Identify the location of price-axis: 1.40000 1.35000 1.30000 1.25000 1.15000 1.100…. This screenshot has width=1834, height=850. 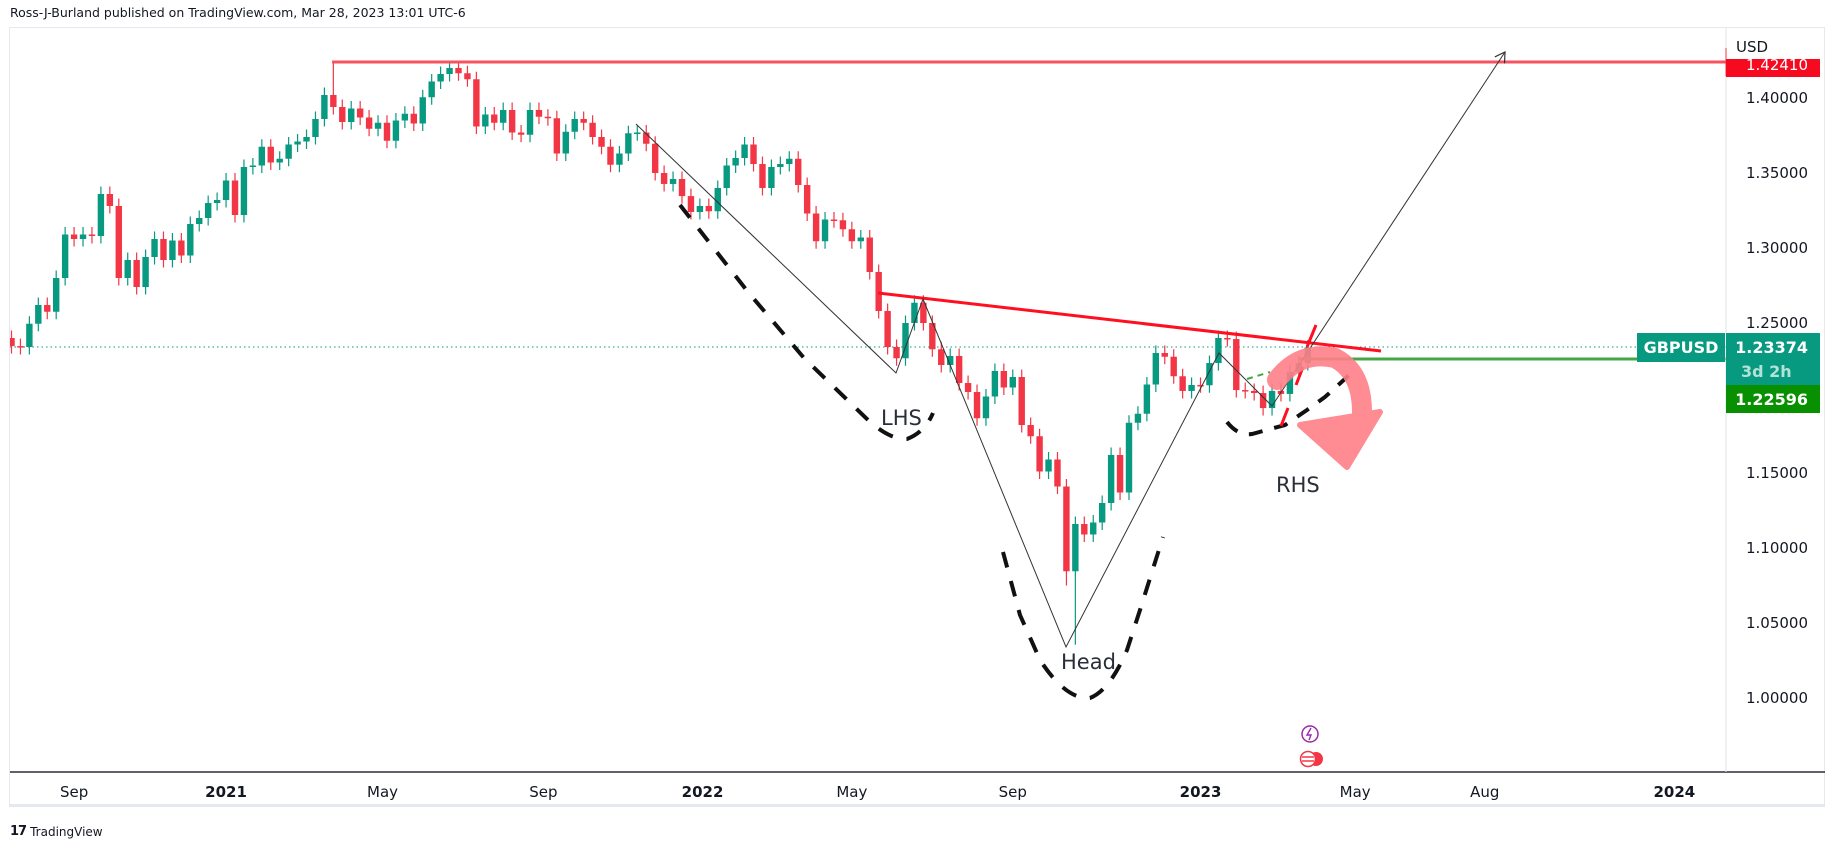
(1777, 398).